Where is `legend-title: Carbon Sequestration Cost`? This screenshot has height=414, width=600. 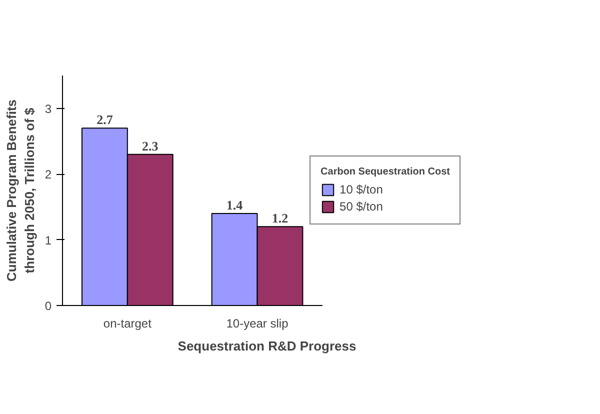 legend-title: Carbon Sequestration Cost is located at coordinates (385, 172).